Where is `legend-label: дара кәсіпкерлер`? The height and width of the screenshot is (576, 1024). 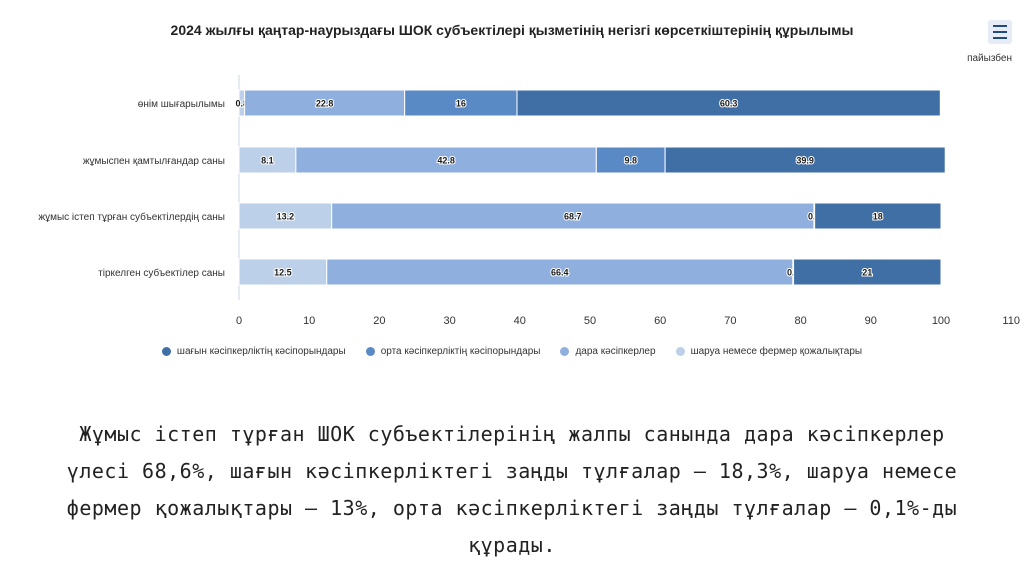
legend-label: дара кәсіпкерлер is located at coordinates (615, 351).